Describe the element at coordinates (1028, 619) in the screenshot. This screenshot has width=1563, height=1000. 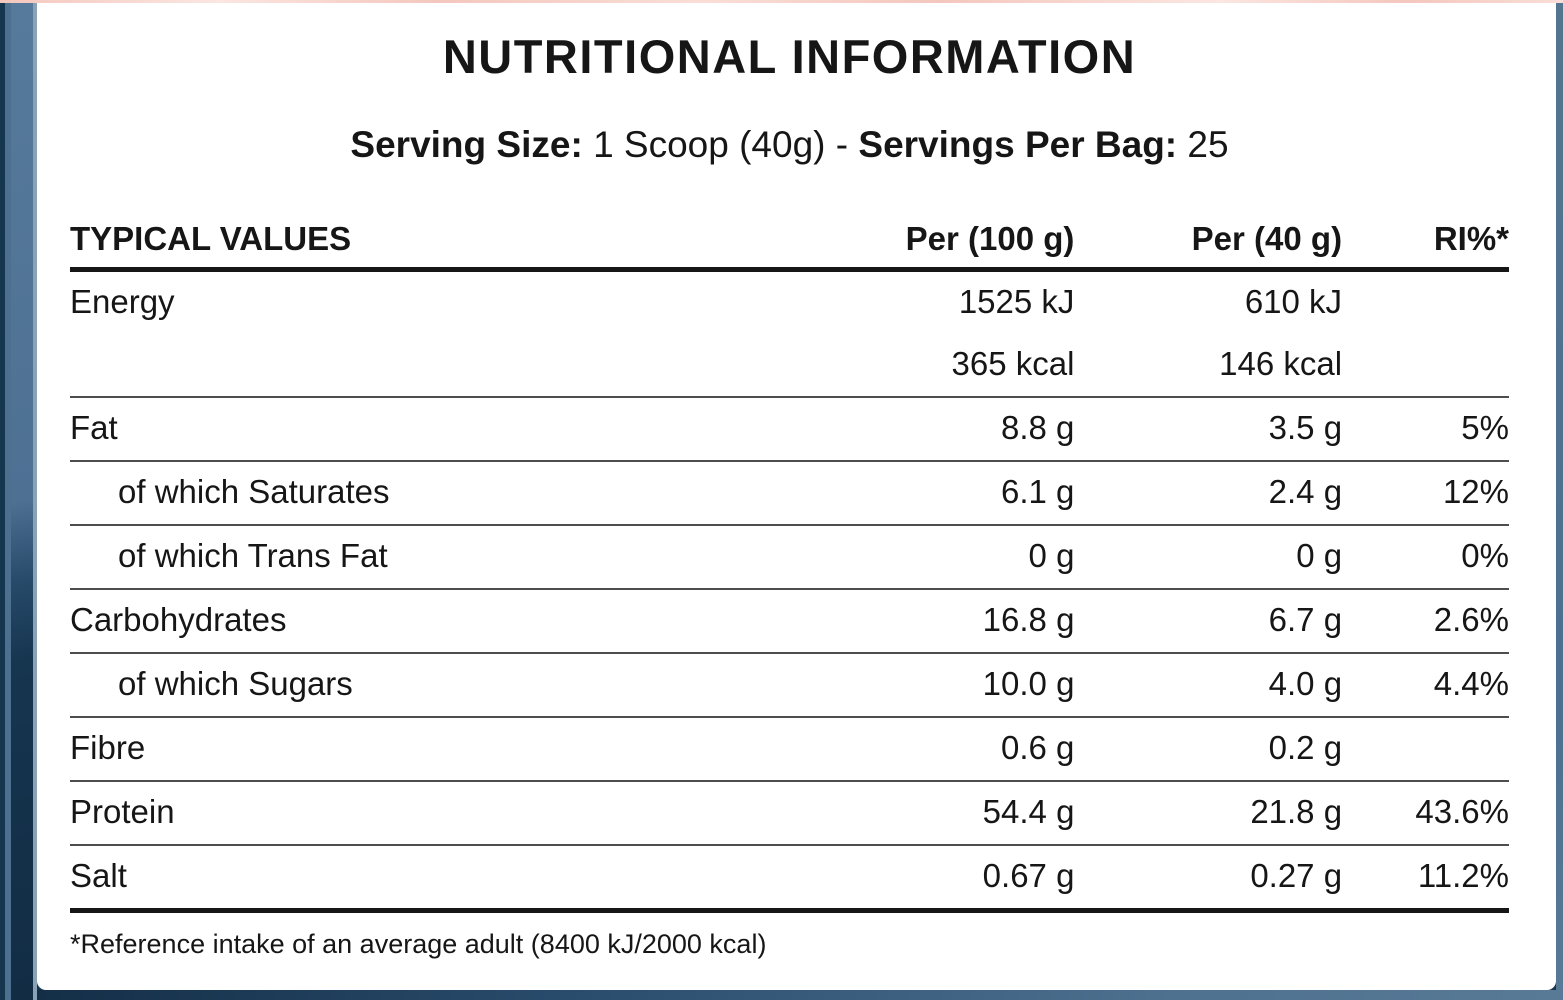
I see `per-100g-value: 16.8 g` at that location.